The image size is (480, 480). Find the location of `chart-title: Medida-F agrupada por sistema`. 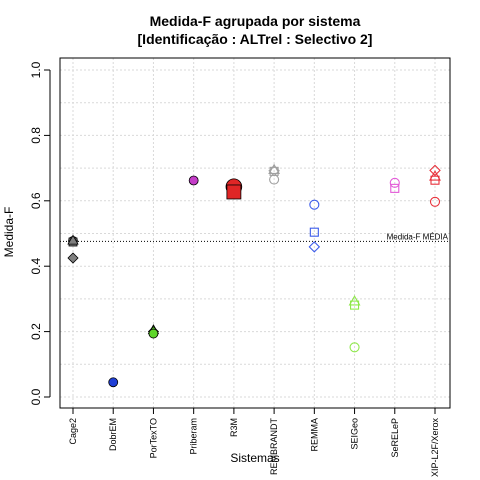

chart-title: Medida-F agrupada por sistema is located at coordinates (255, 21).